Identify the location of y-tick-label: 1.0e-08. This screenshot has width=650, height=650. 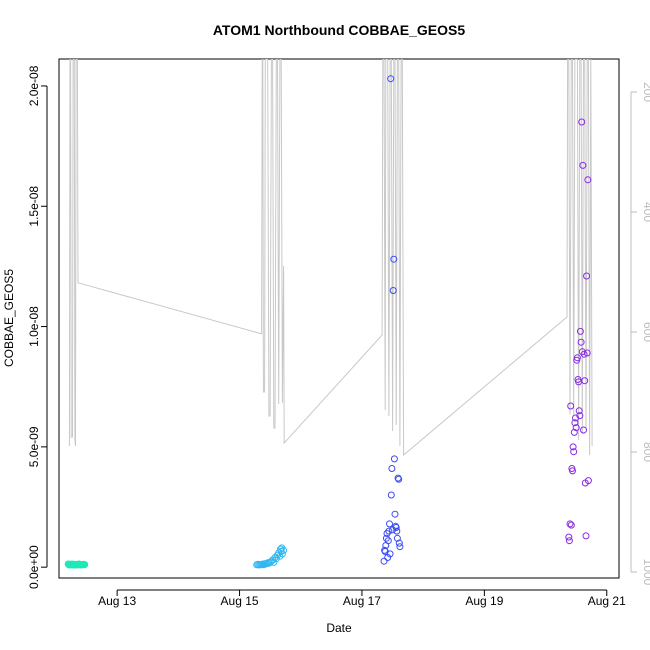
(34, 326).